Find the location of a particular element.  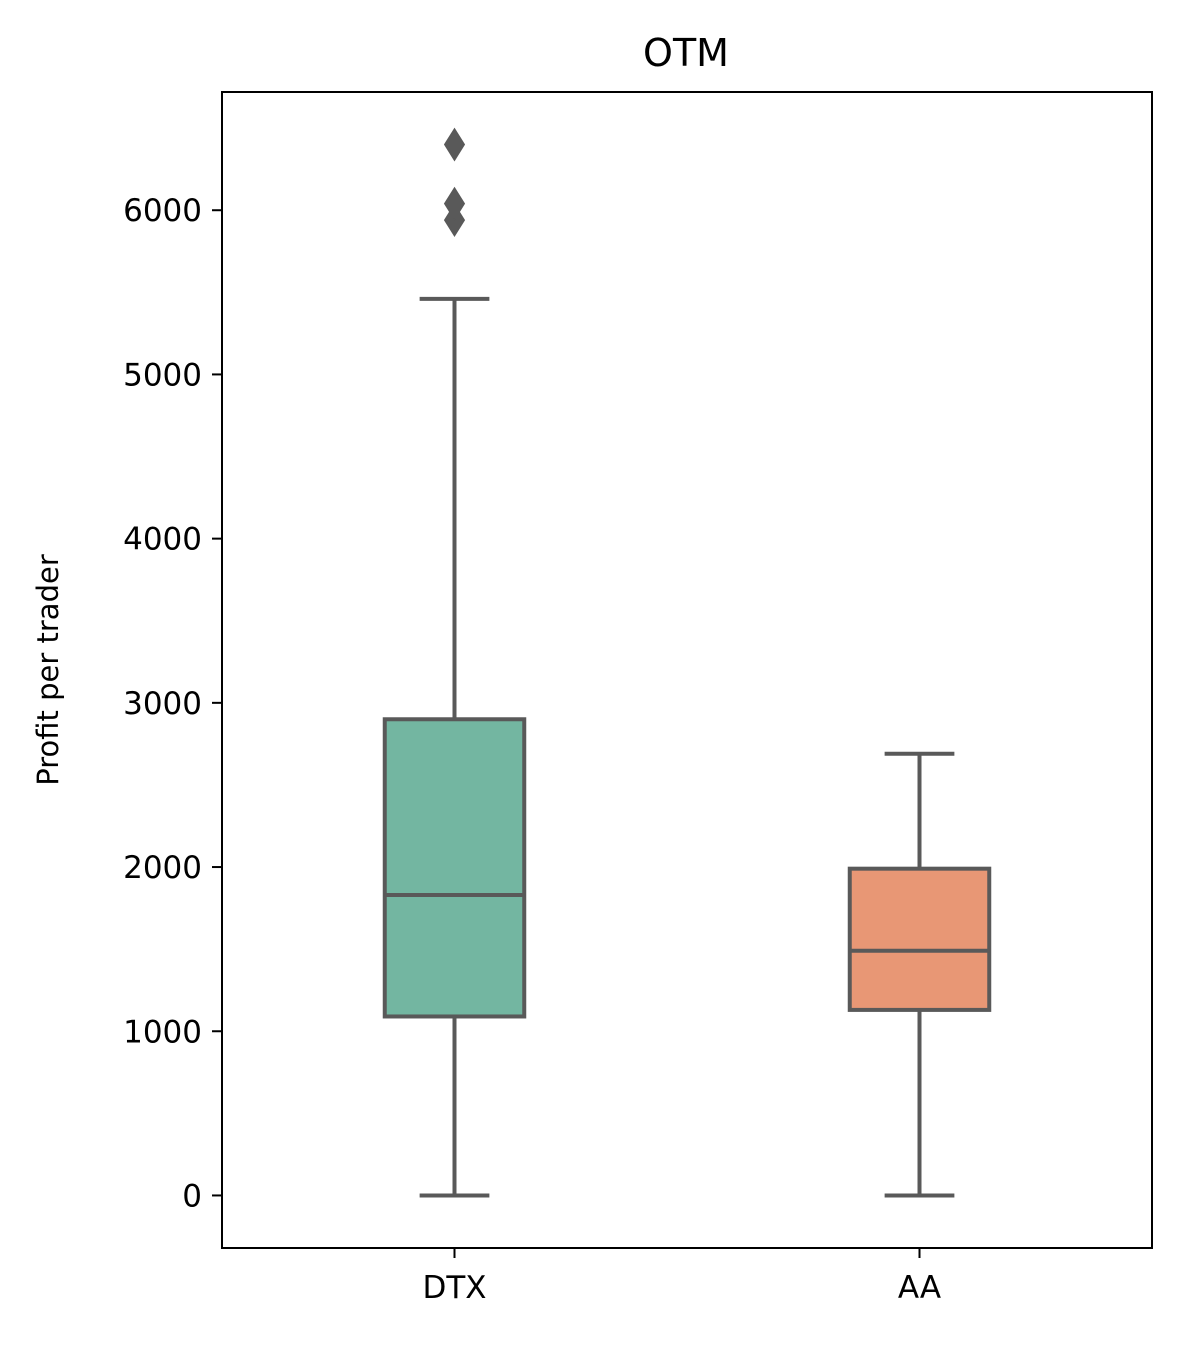

y-tick-label: 2000 is located at coordinates (162, 868).